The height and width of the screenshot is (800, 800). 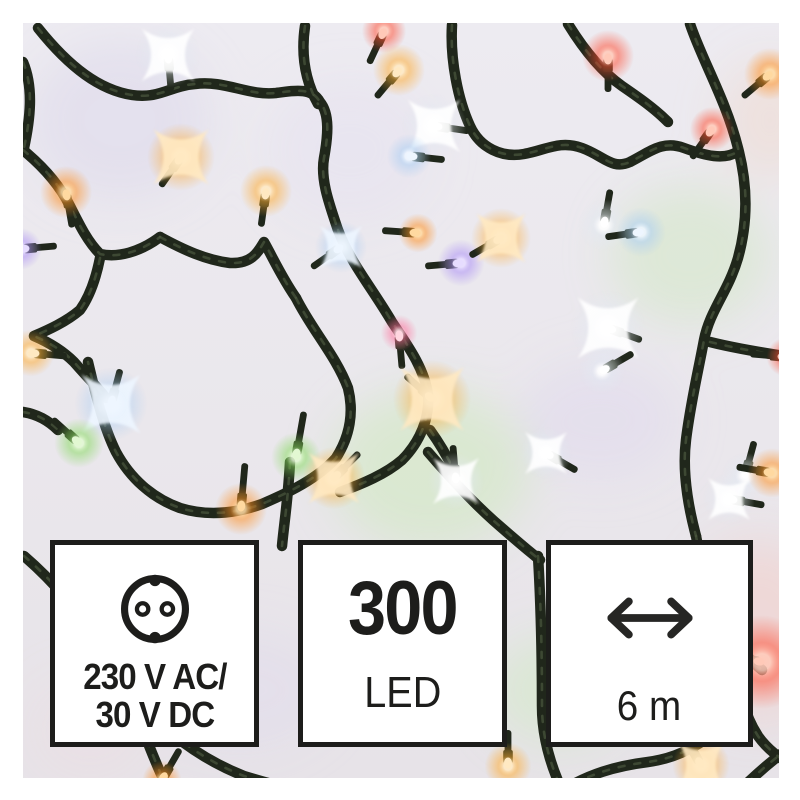 What do you see at coordinates (403, 608) in the screenshot?
I see `led-count-value: 300` at bounding box center [403, 608].